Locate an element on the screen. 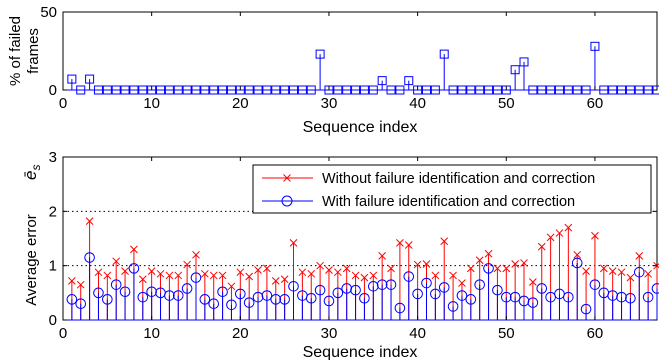  top-x-tick-label: 10 is located at coordinates (151, 103).